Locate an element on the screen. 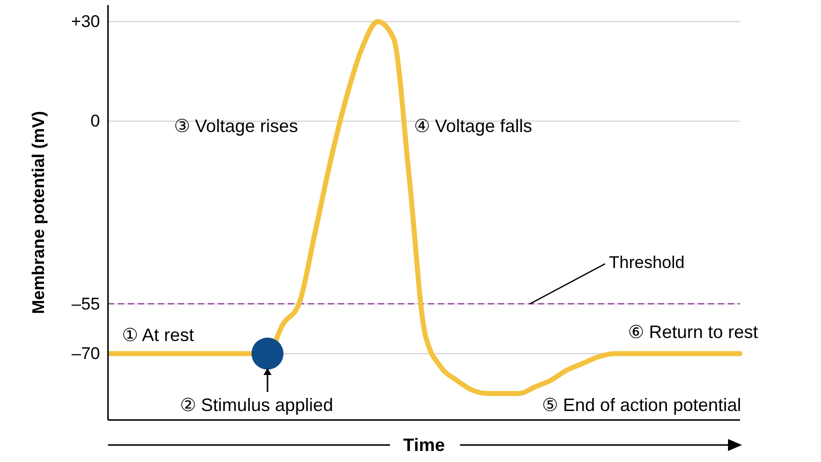 This screenshot has width=821, height=462. y-tick-label: –55 is located at coordinates (86, 304).